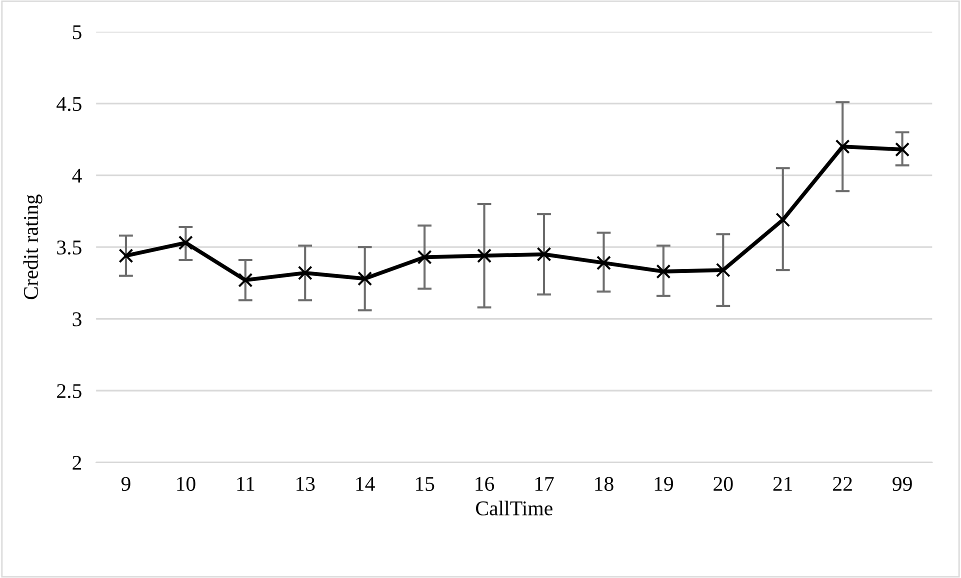  What do you see at coordinates (782, 483) in the screenshot?
I see `x-tick-label: 21` at bounding box center [782, 483].